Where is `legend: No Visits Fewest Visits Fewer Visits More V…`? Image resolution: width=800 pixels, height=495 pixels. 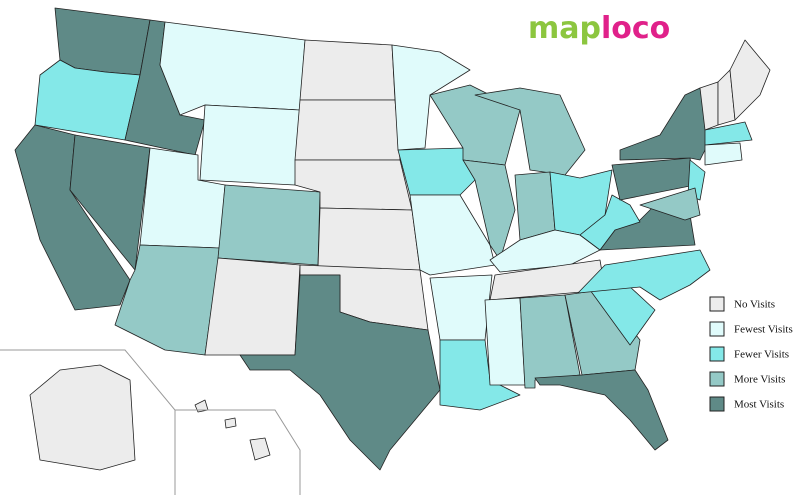 legend: No Visits Fewest Visits Fewer Visits More V… is located at coordinates (751, 354).